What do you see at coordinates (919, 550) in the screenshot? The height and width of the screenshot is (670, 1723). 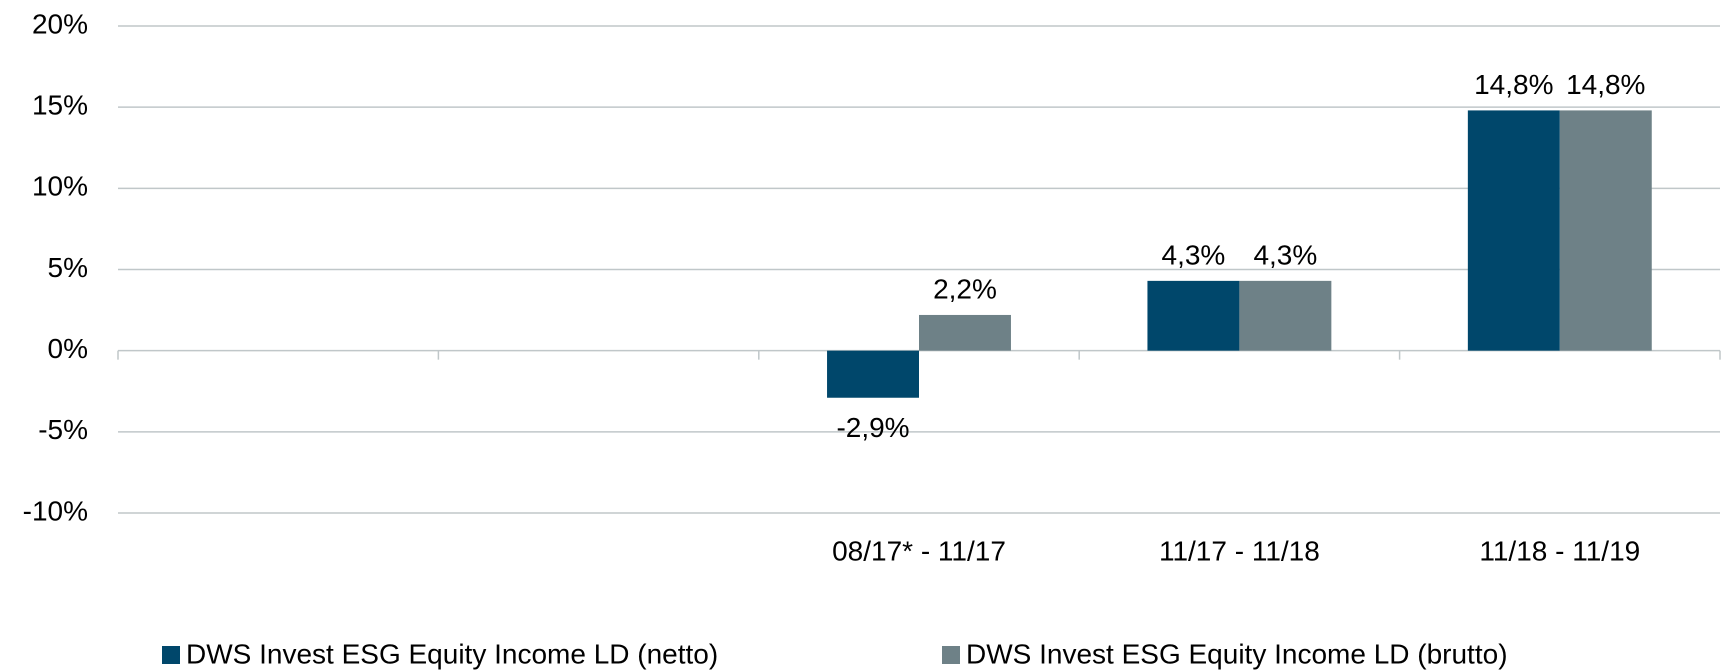 I see `x-tick-label: 08/17* - 11/17` at bounding box center [919, 550].